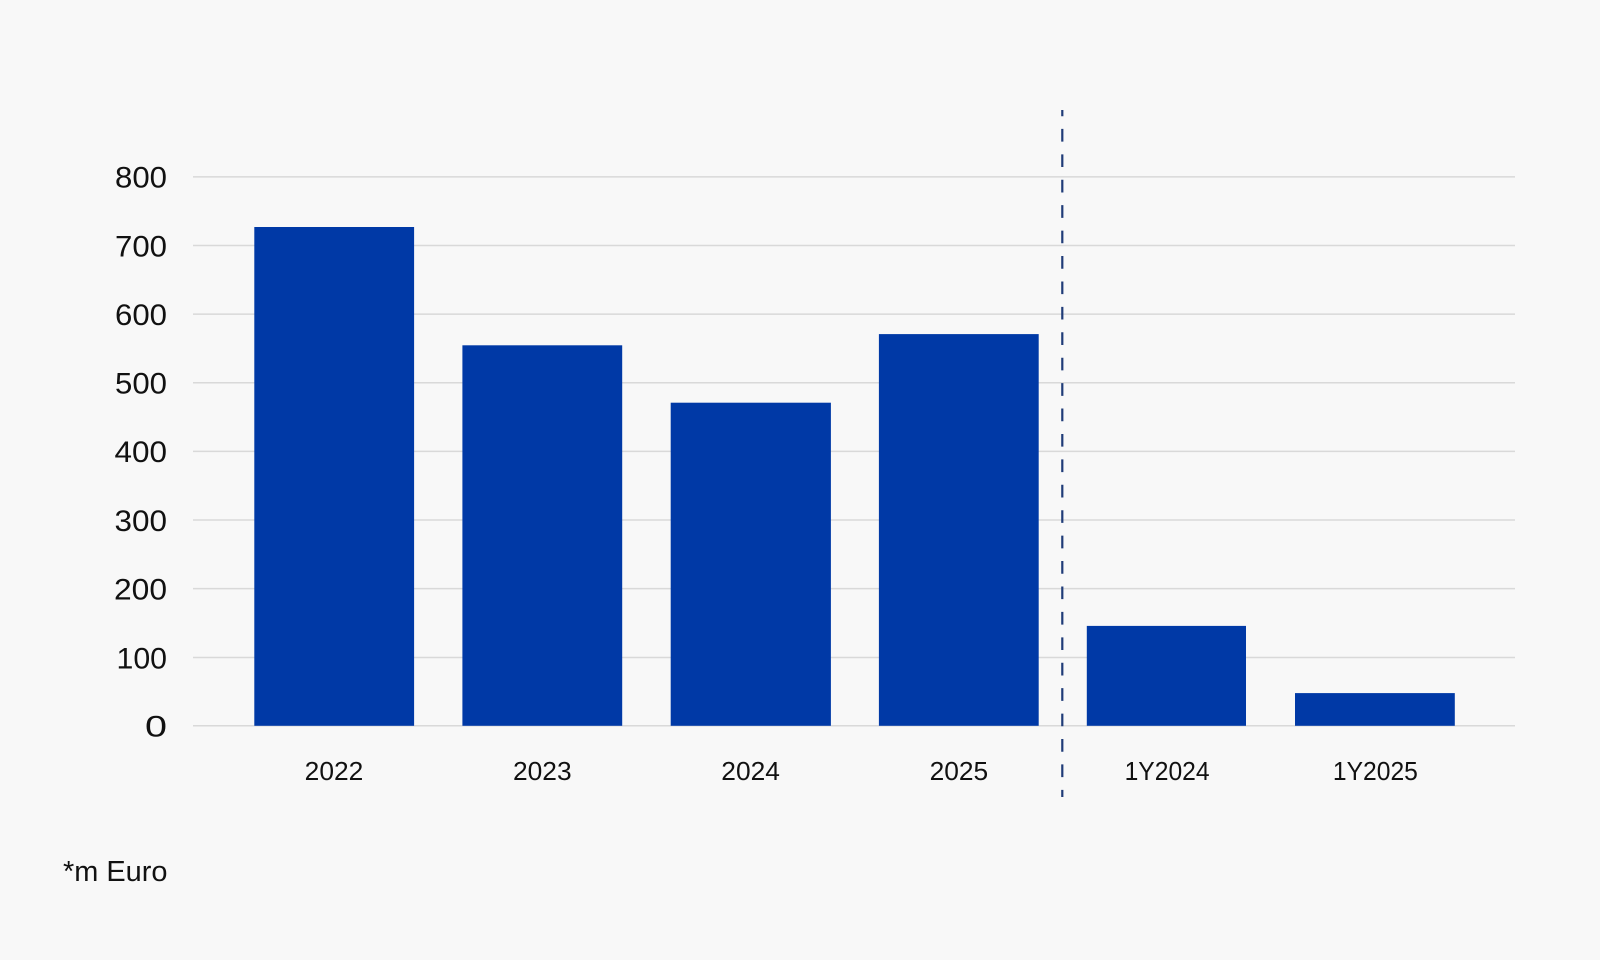  I want to click on svg-text: 100, so click(142, 658).